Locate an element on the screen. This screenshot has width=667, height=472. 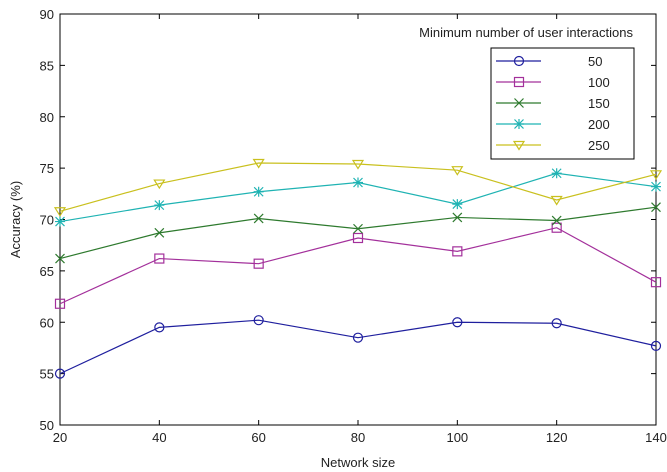
x-tick-label: 20 is located at coordinates (60, 437).